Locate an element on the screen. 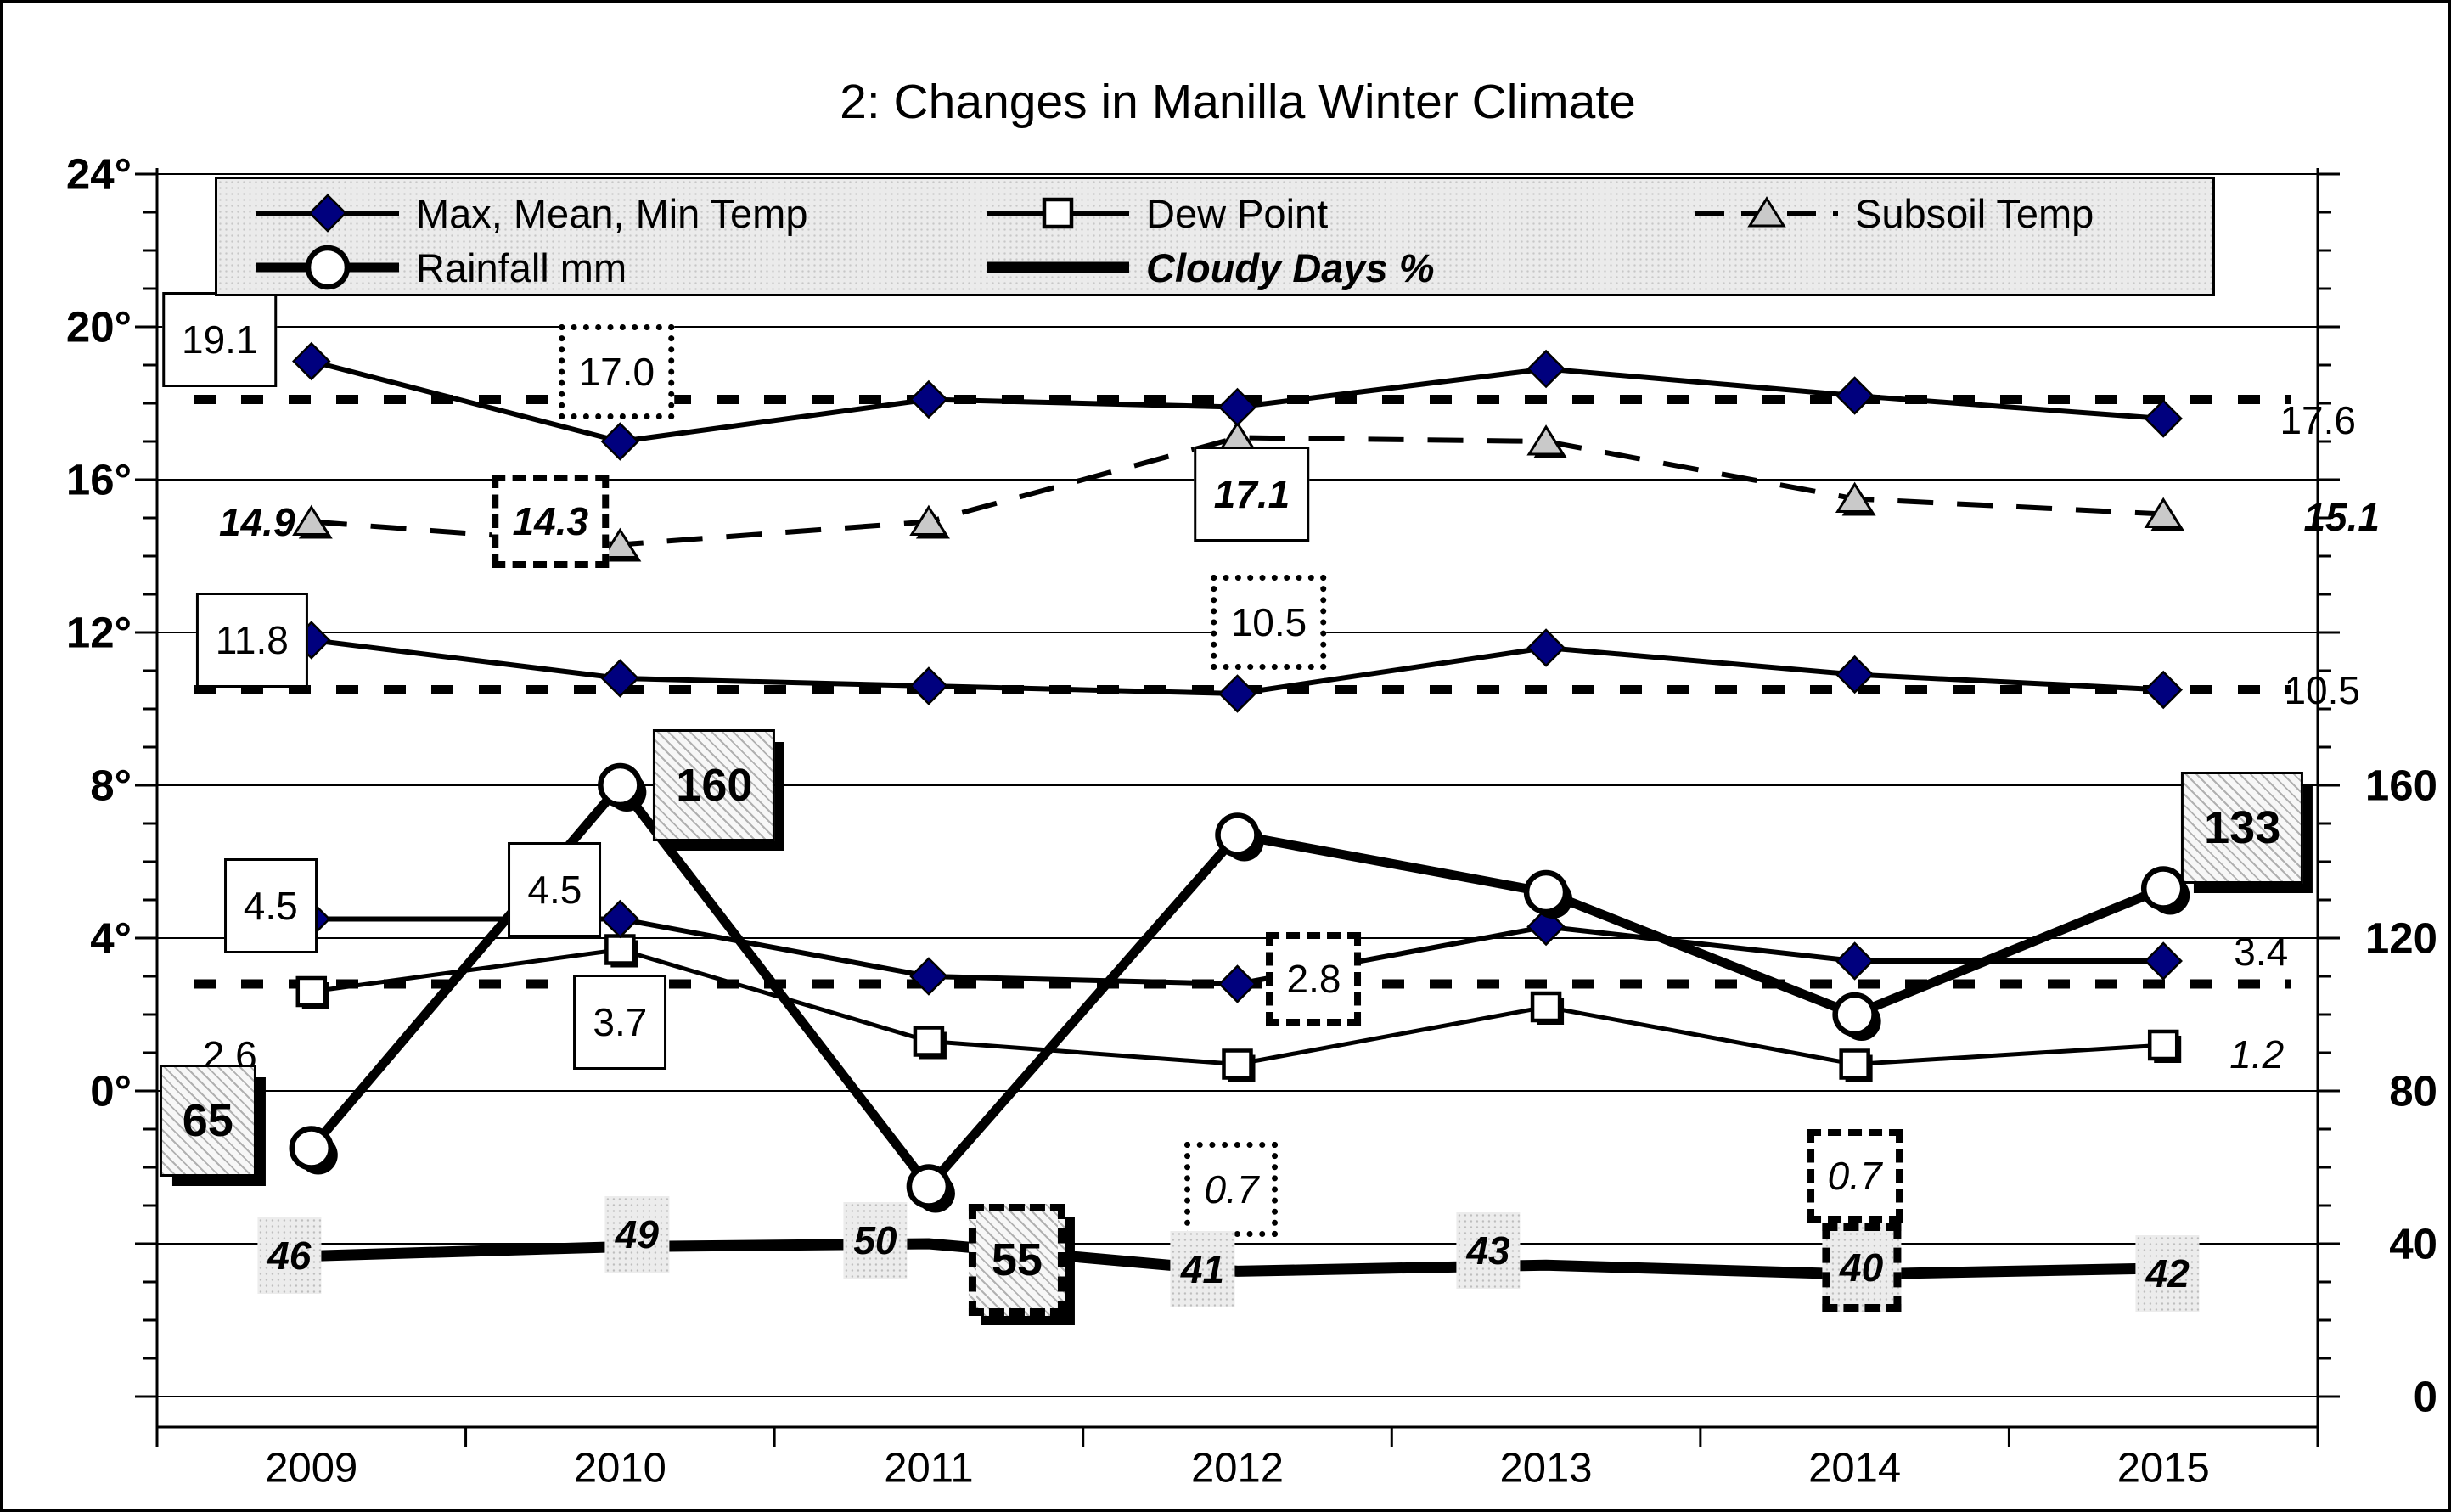  data-label-cloudy_days_pct-2013: 43 is located at coordinates (1488, 1251).